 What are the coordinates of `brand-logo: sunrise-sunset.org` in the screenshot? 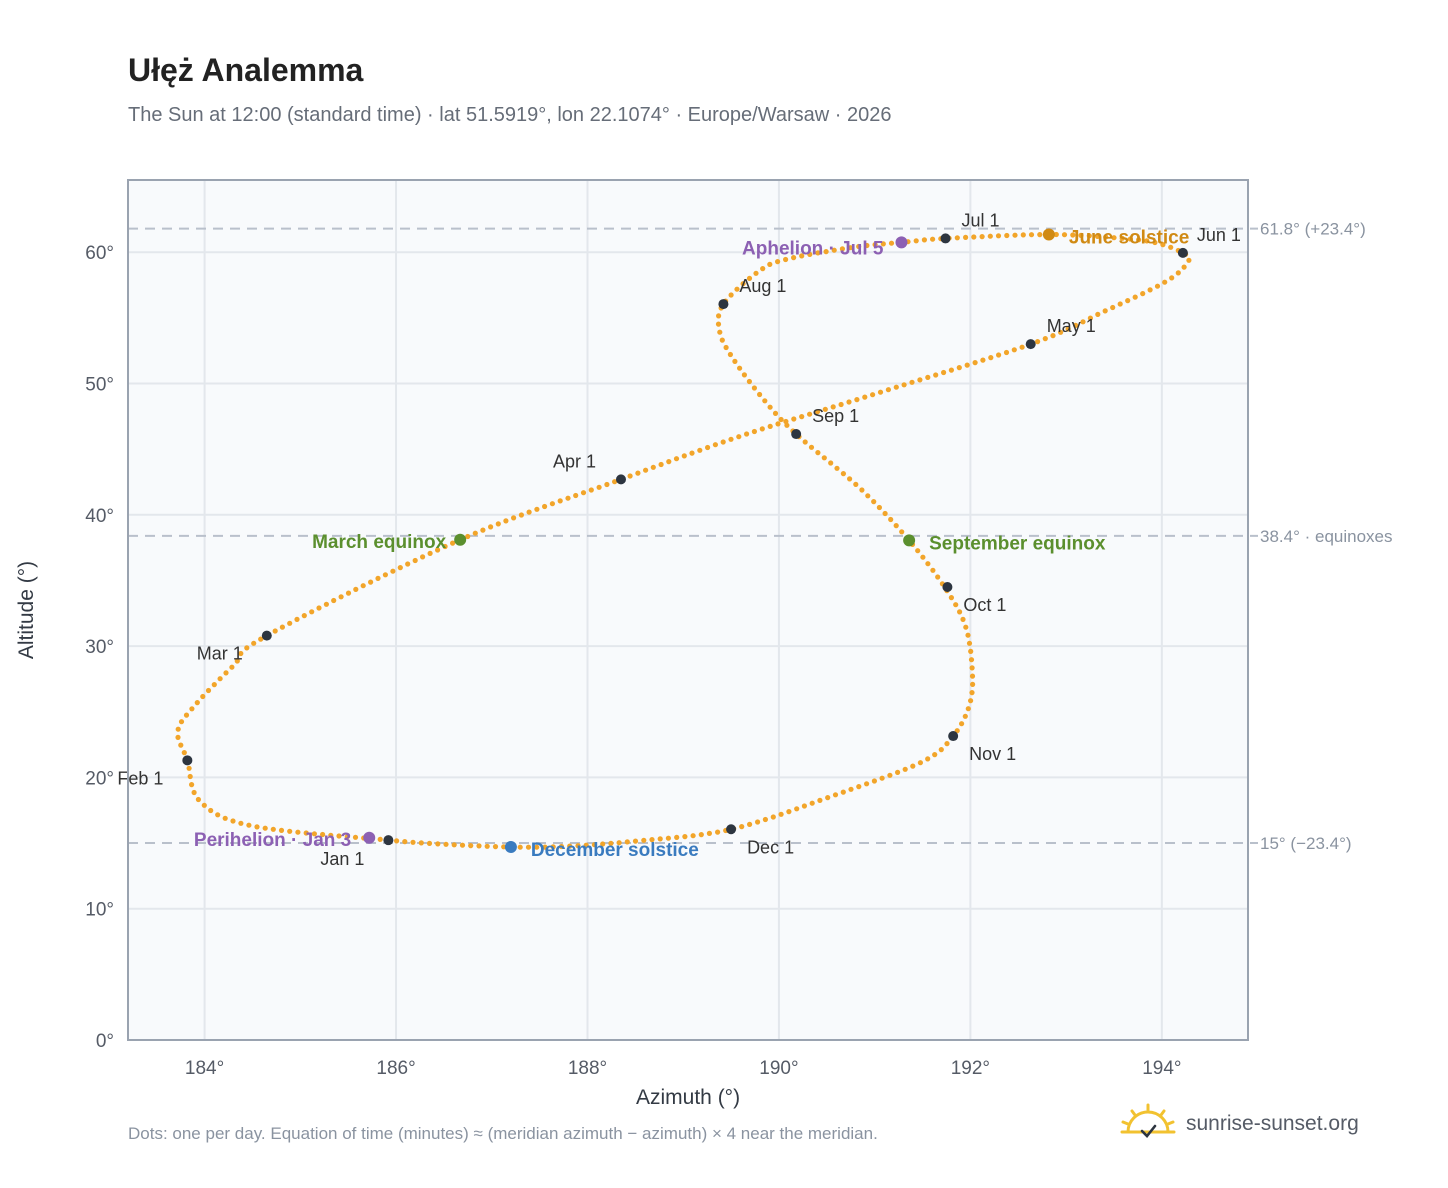 It's located at (1239, 1124).